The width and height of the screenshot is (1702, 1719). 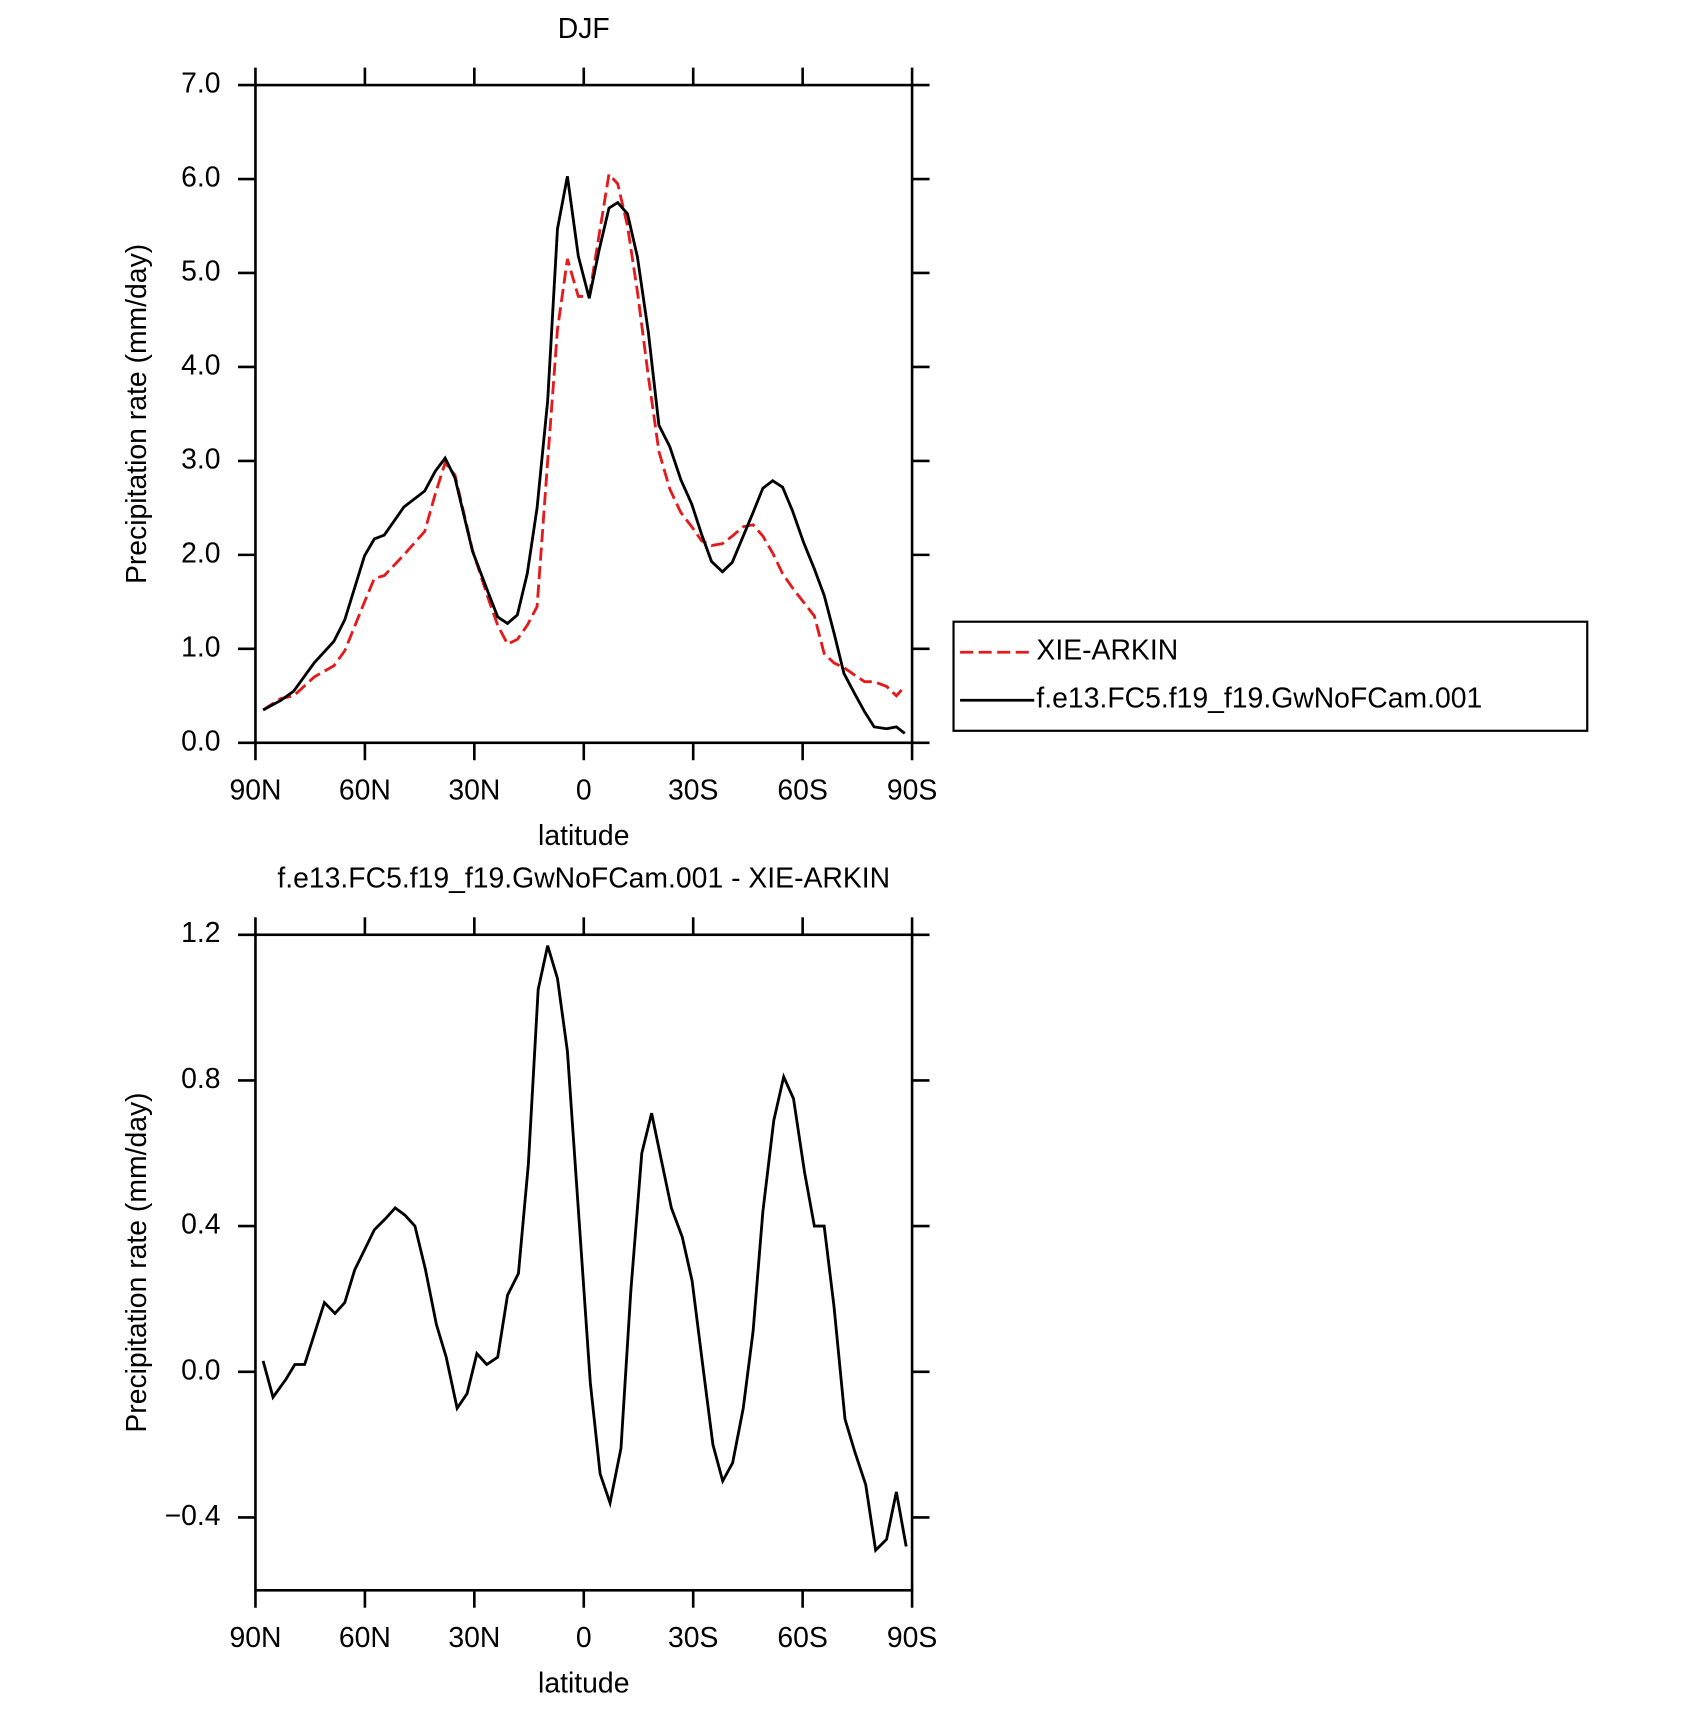 I want to click on y-tick-label: 4.0, so click(x=200, y=365).